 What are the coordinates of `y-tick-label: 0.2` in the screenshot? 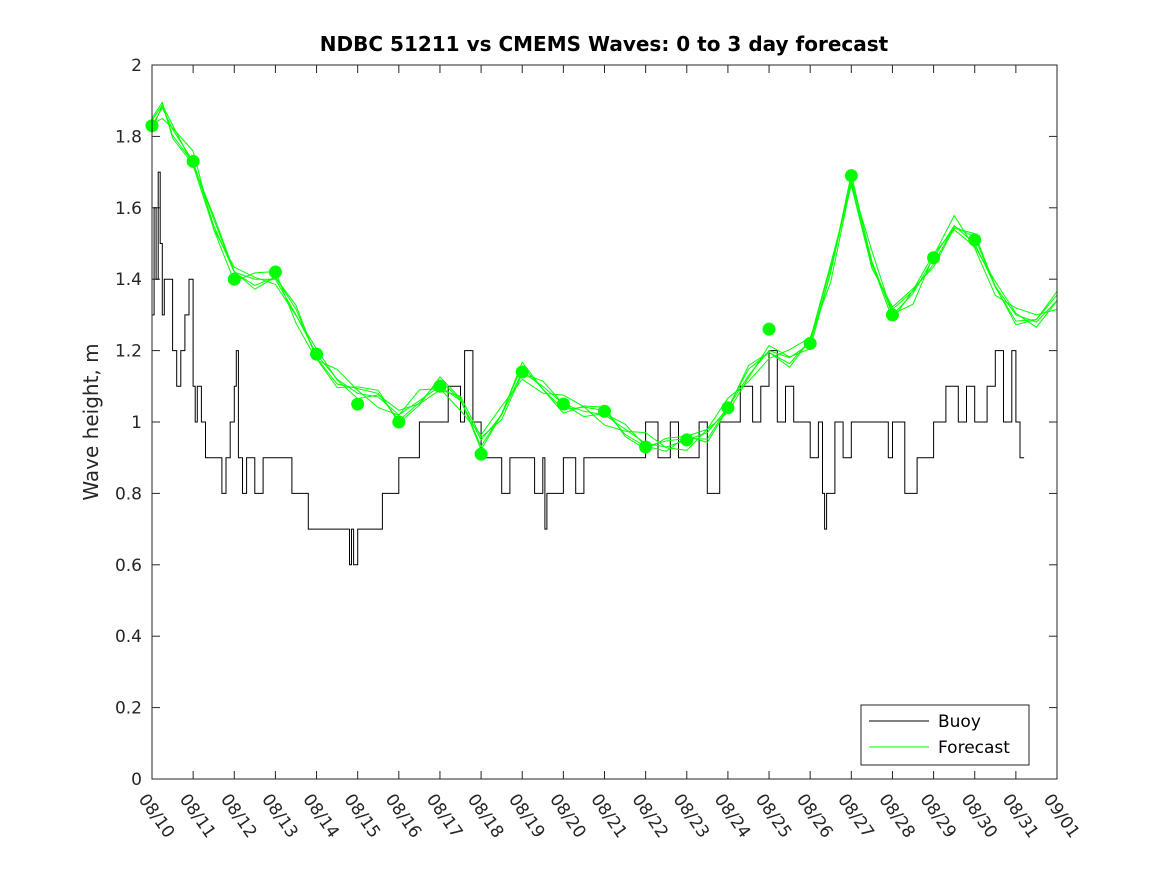 It's located at (128, 709).